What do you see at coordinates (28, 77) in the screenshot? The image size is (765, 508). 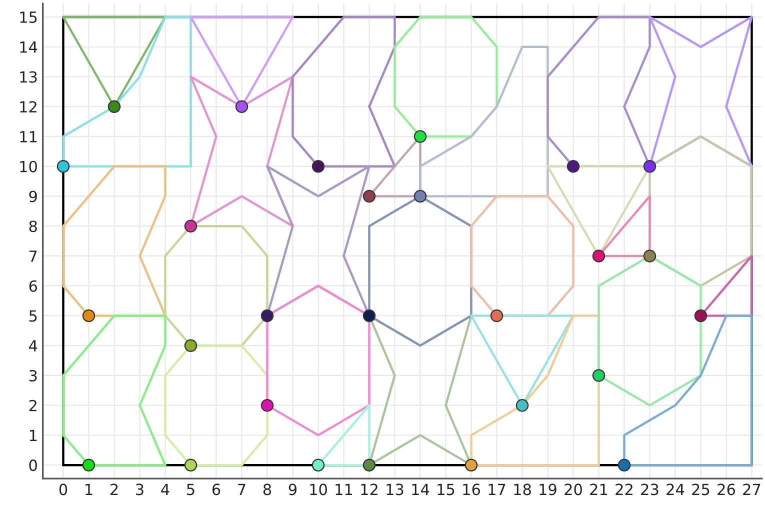 I see `y-tick-label: 13` at bounding box center [28, 77].